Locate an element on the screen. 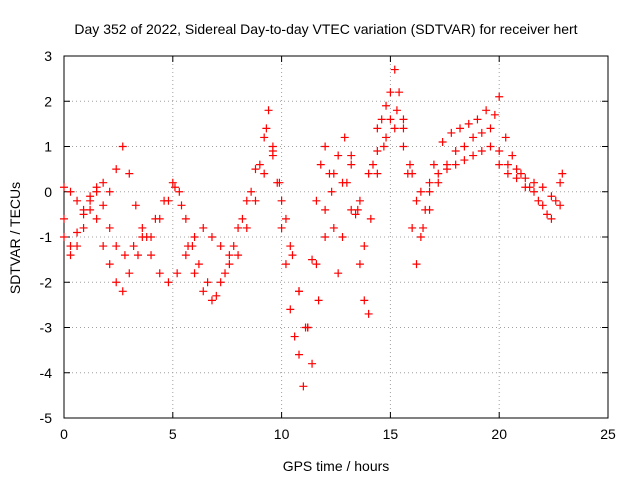  y-tick-label: 2 is located at coordinates (48, 101).